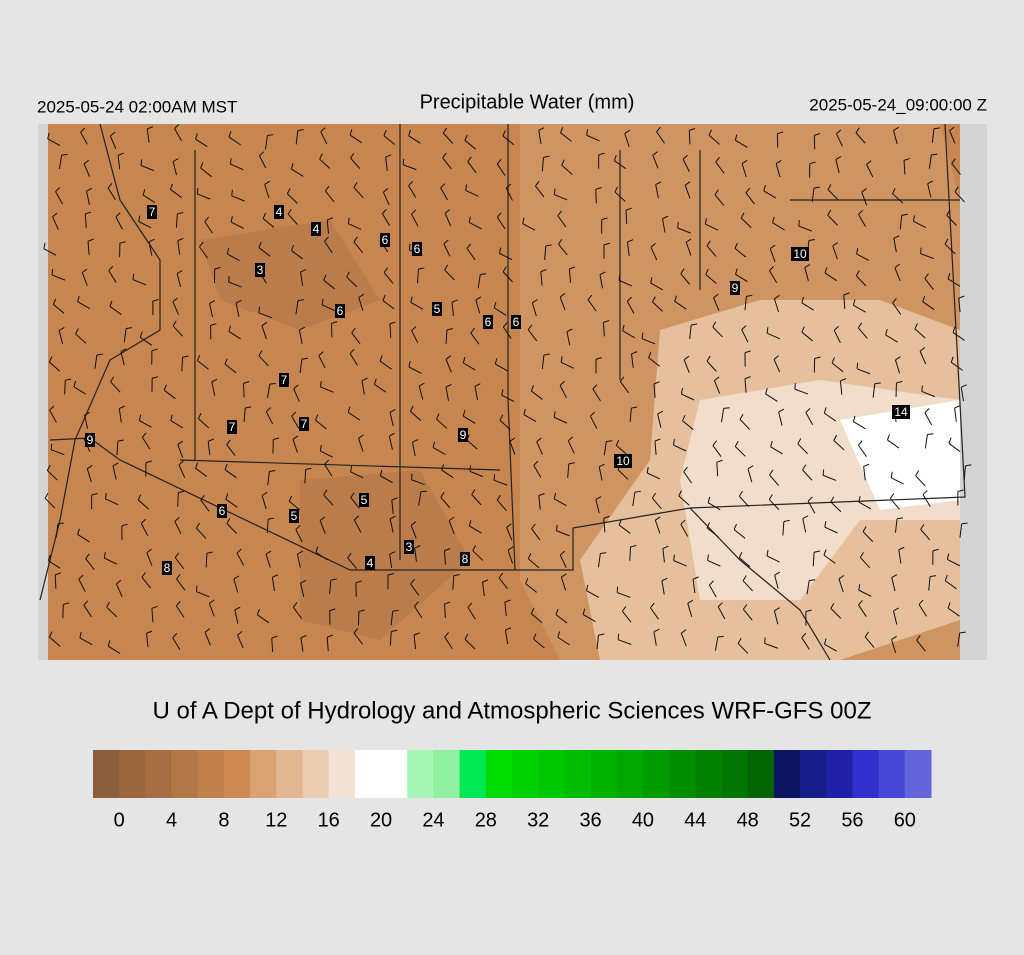  What do you see at coordinates (538, 820) in the screenshot?
I see `colorbar-tick-label: 32` at bounding box center [538, 820].